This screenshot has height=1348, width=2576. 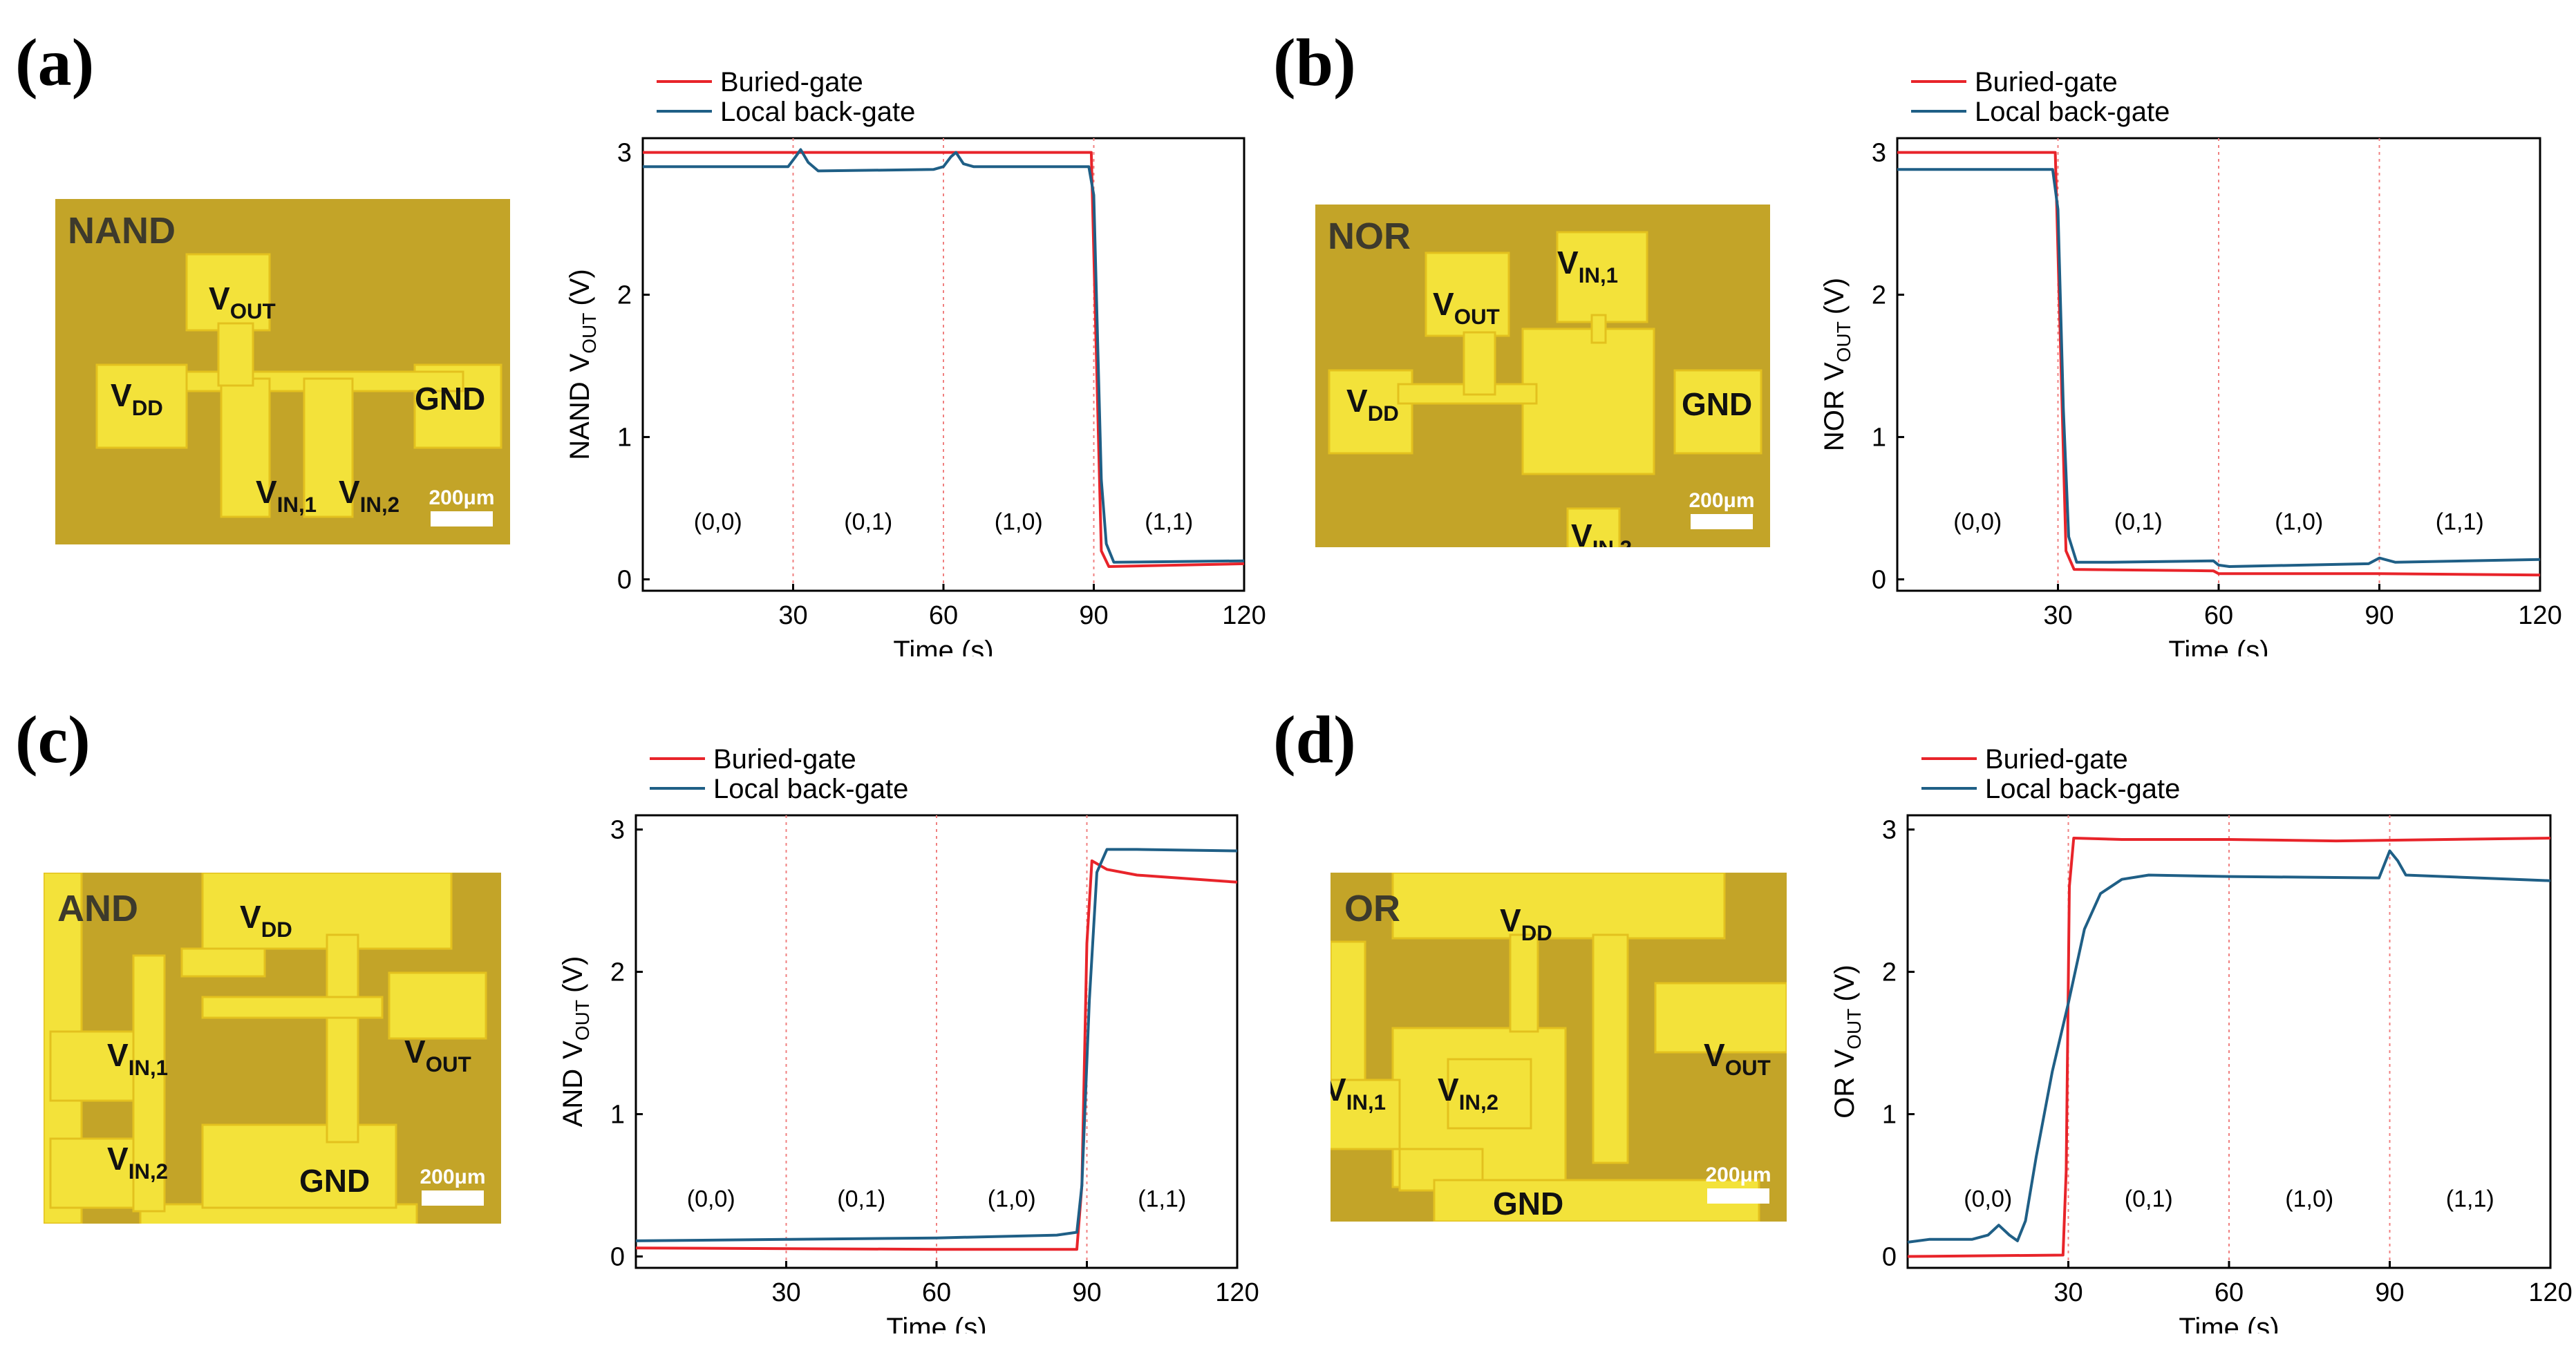 What do you see at coordinates (1834, 420) in the screenshot?
I see `y-axis-label-gate: NOR` at bounding box center [1834, 420].